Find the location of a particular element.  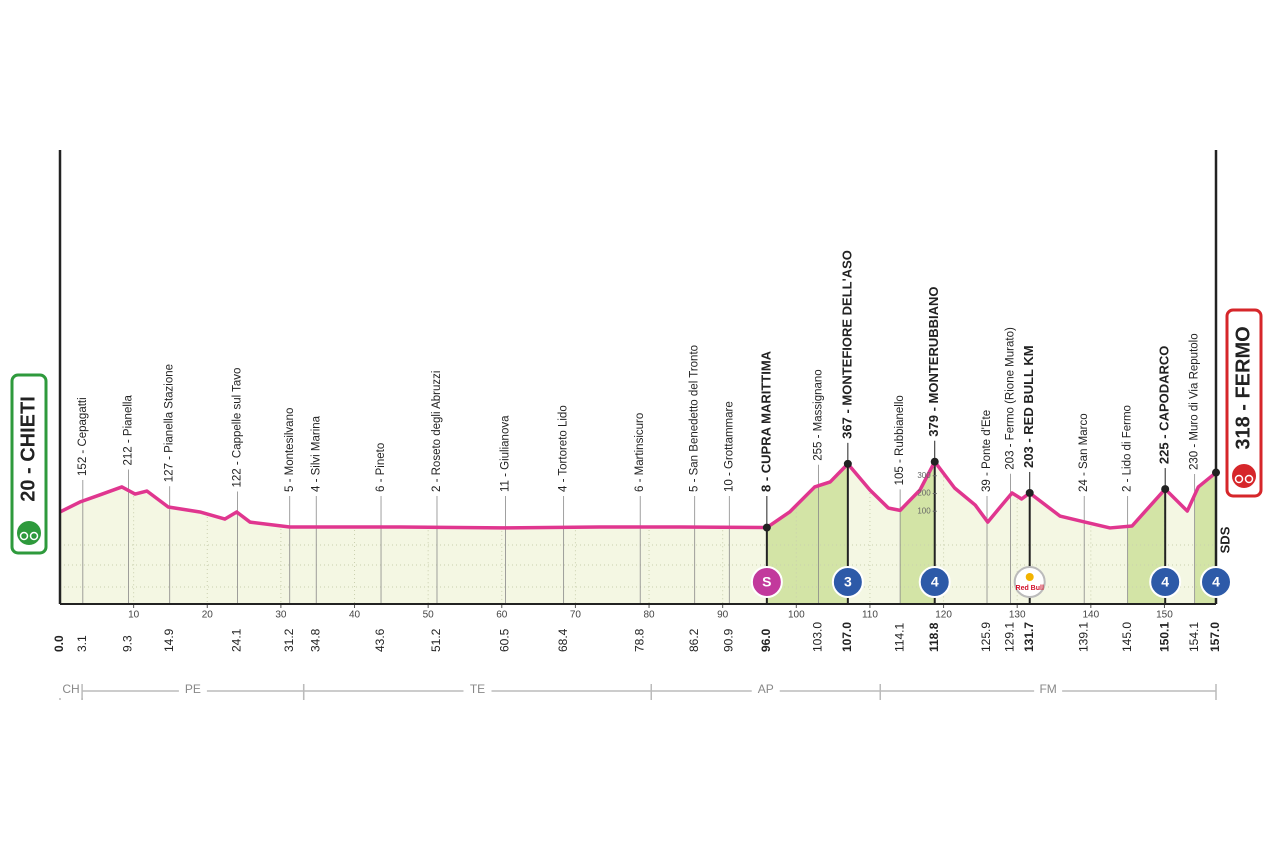

x-tick-label: 130 is located at coordinates (1017, 615).